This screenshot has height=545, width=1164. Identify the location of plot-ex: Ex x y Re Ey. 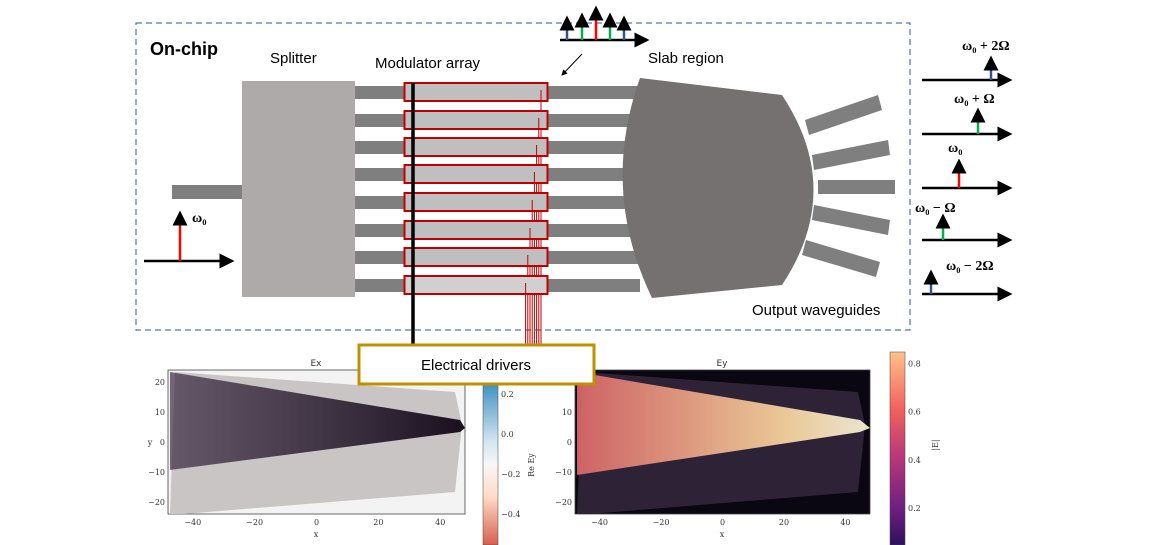
(341, 452).